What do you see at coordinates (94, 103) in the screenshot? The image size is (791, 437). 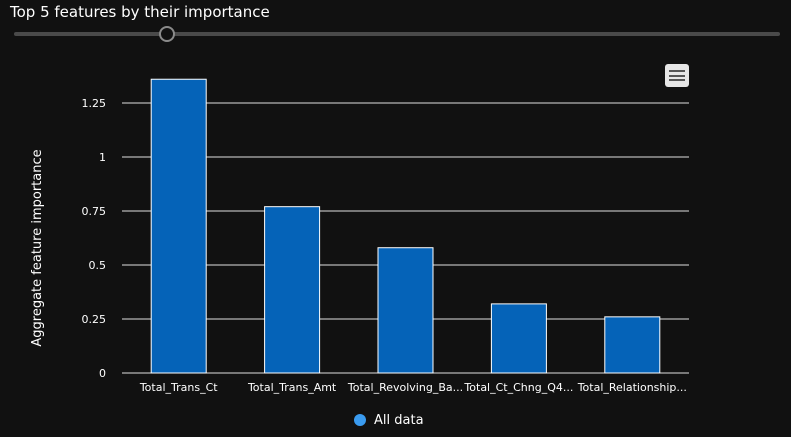 I see `y-tick-label: 1.25` at bounding box center [94, 103].